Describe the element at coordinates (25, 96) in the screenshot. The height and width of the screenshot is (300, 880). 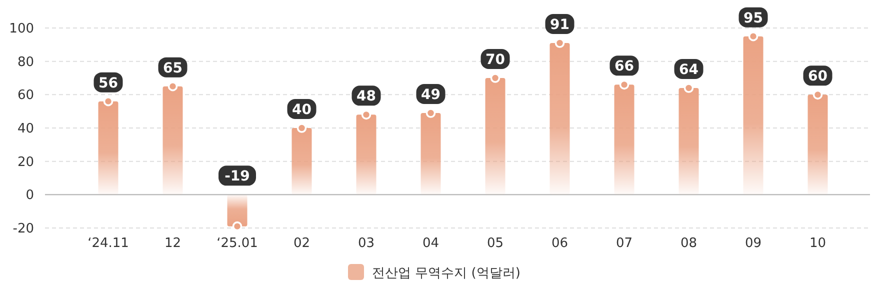
I see `y-tick-label: 60` at that location.